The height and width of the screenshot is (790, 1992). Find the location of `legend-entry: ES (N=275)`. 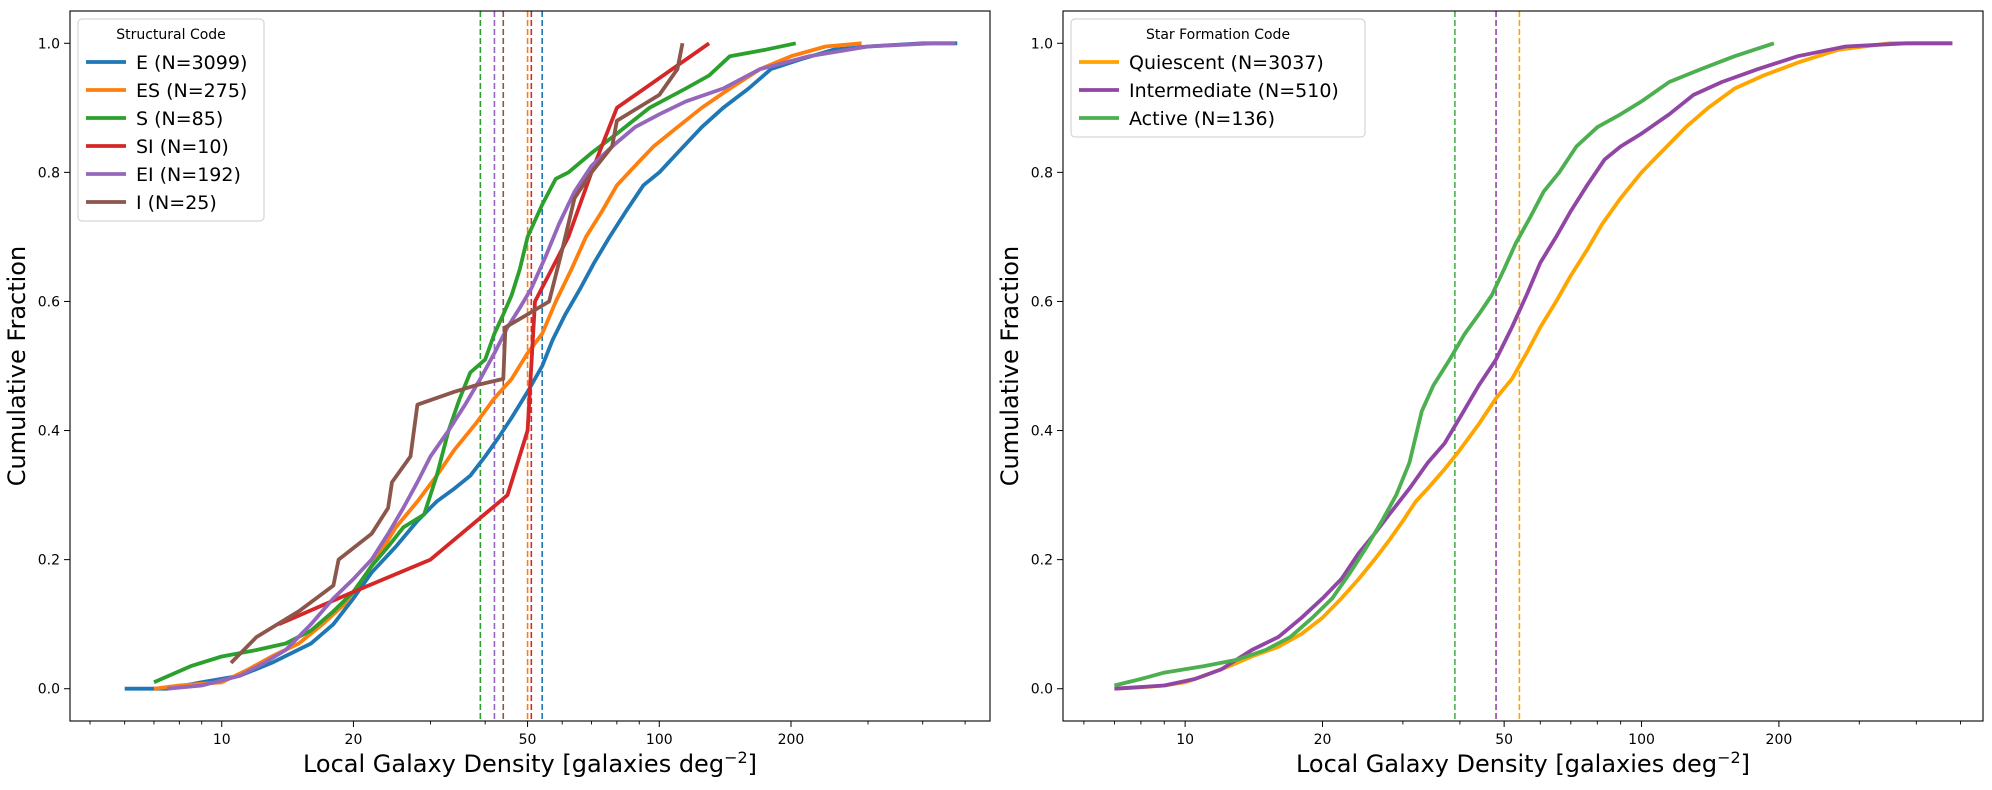

legend-entry: ES (N=275) is located at coordinates (191, 91).